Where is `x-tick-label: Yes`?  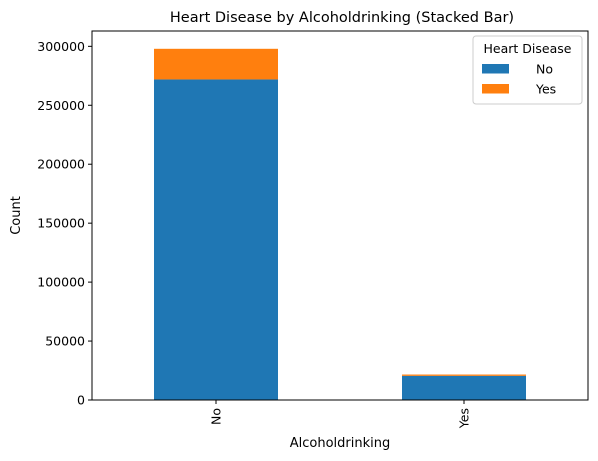
x-tick-label: Yes is located at coordinates (464, 418).